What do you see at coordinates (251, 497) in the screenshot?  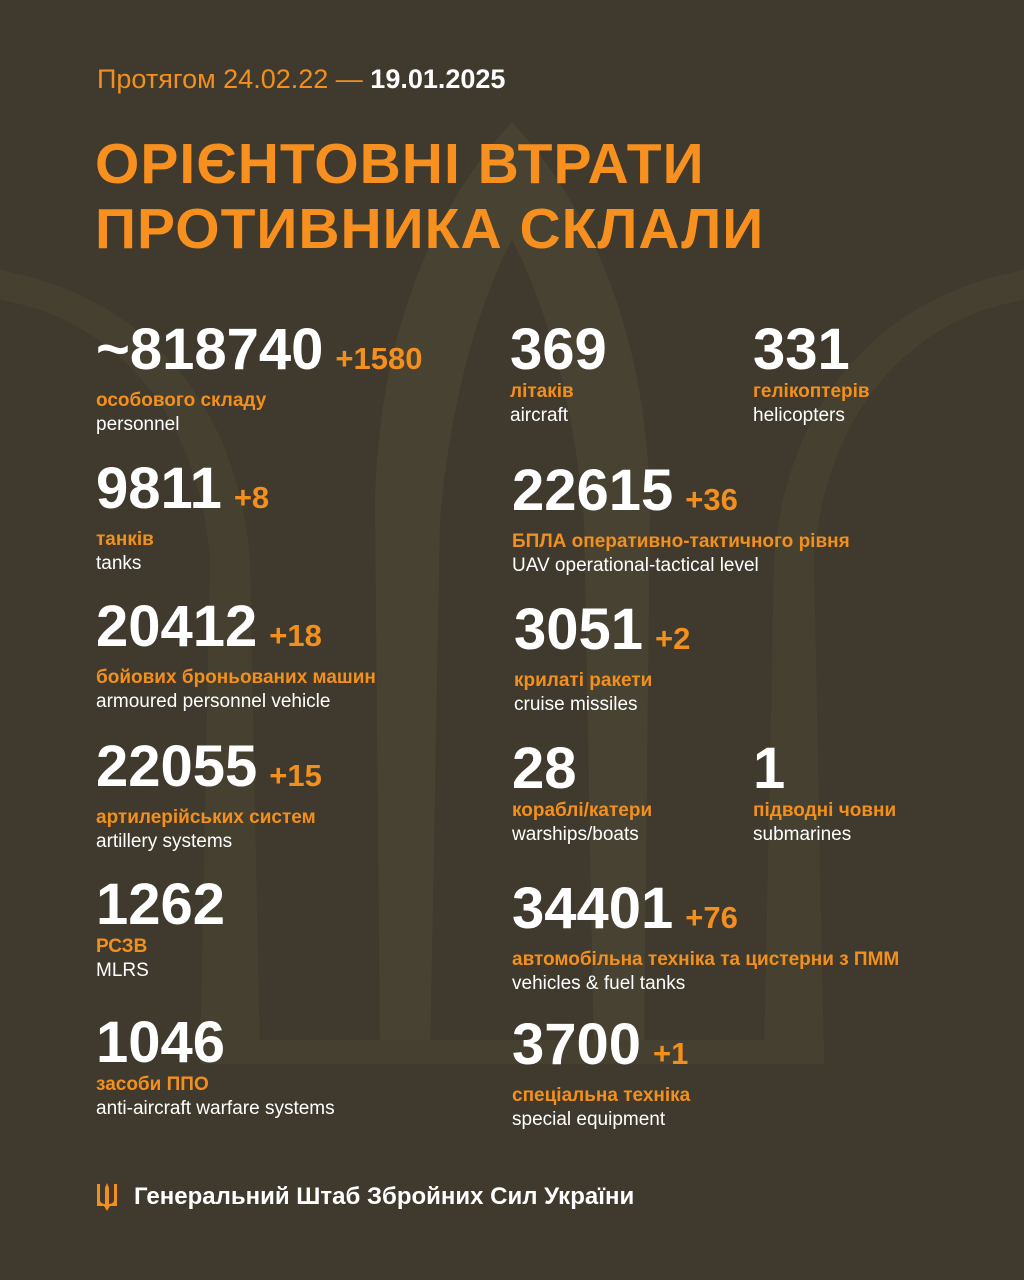 I see `stat-delta: +8` at bounding box center [251, 497].